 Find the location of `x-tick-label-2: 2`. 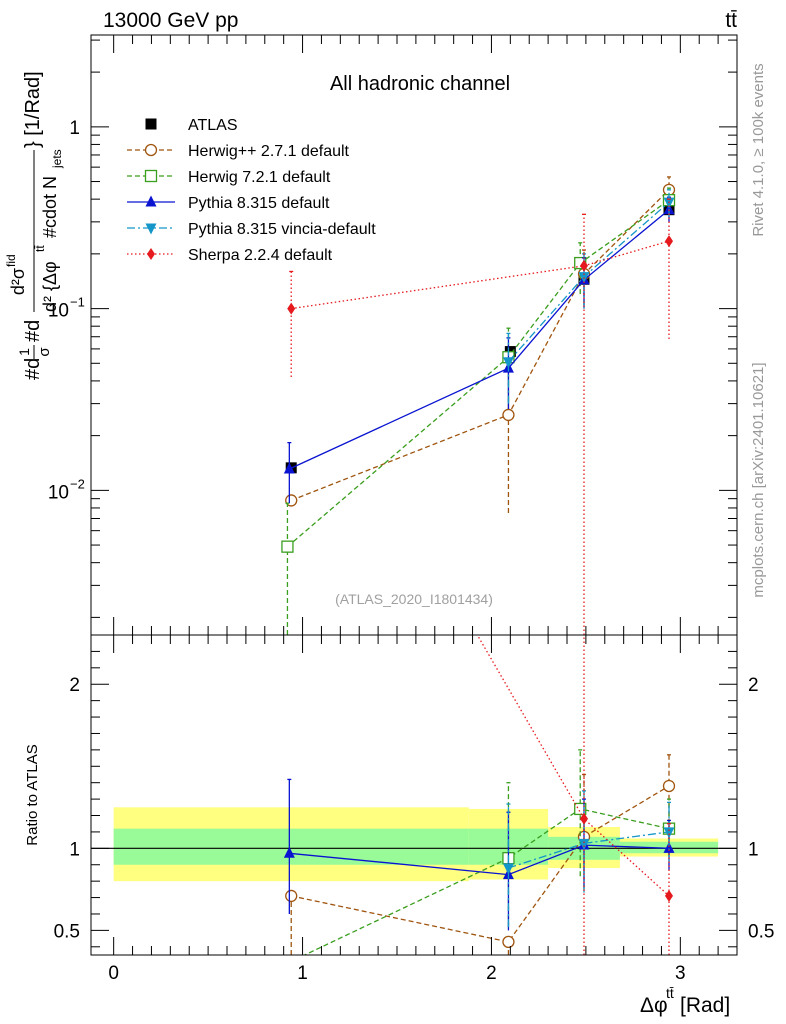

x-tick-label-2: 2 is located at coordinates (491, 973).